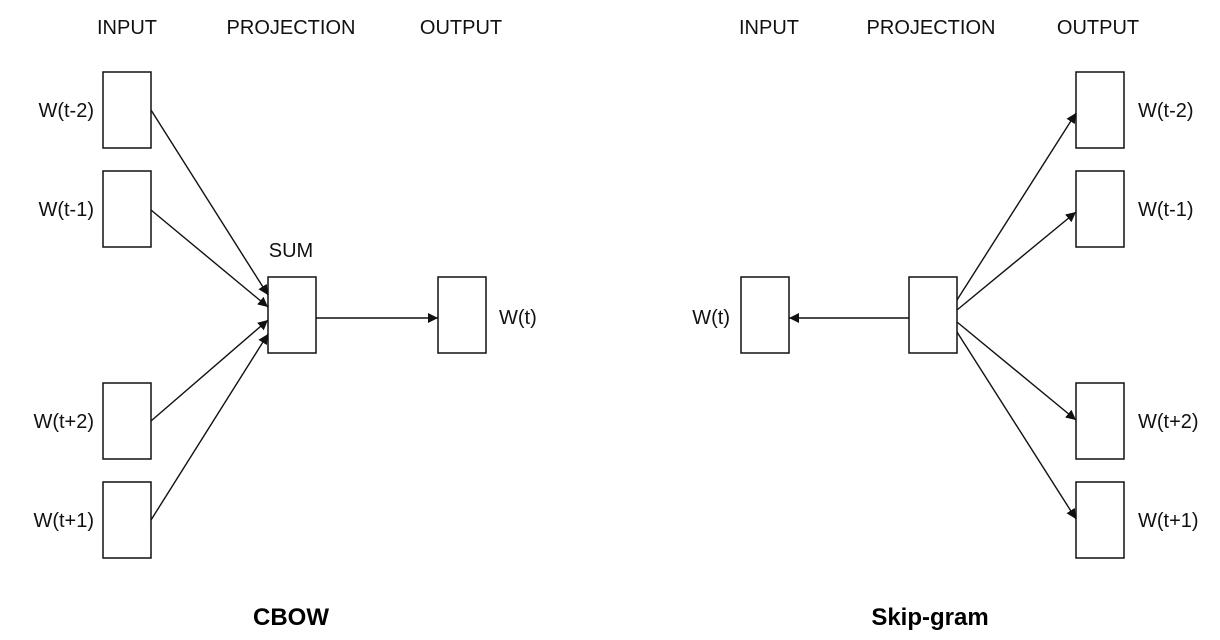 This screenshot has width=1220, height=640. What do you see at coordinates (63, 422) in the screenshot?
I see `cbow-input-label-3: W(t+2)` at bounding box center [63, 422].